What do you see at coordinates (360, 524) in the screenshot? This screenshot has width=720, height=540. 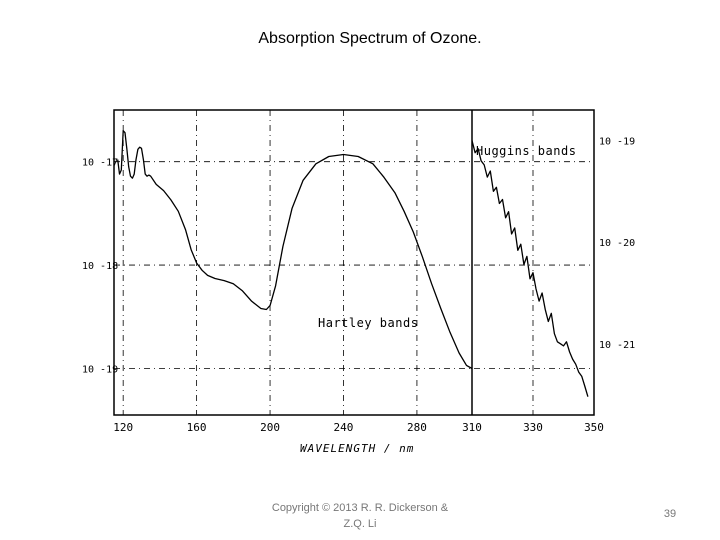 I see `copyright-line-2: Z.Q. Li` at bounding box center [360, 524].